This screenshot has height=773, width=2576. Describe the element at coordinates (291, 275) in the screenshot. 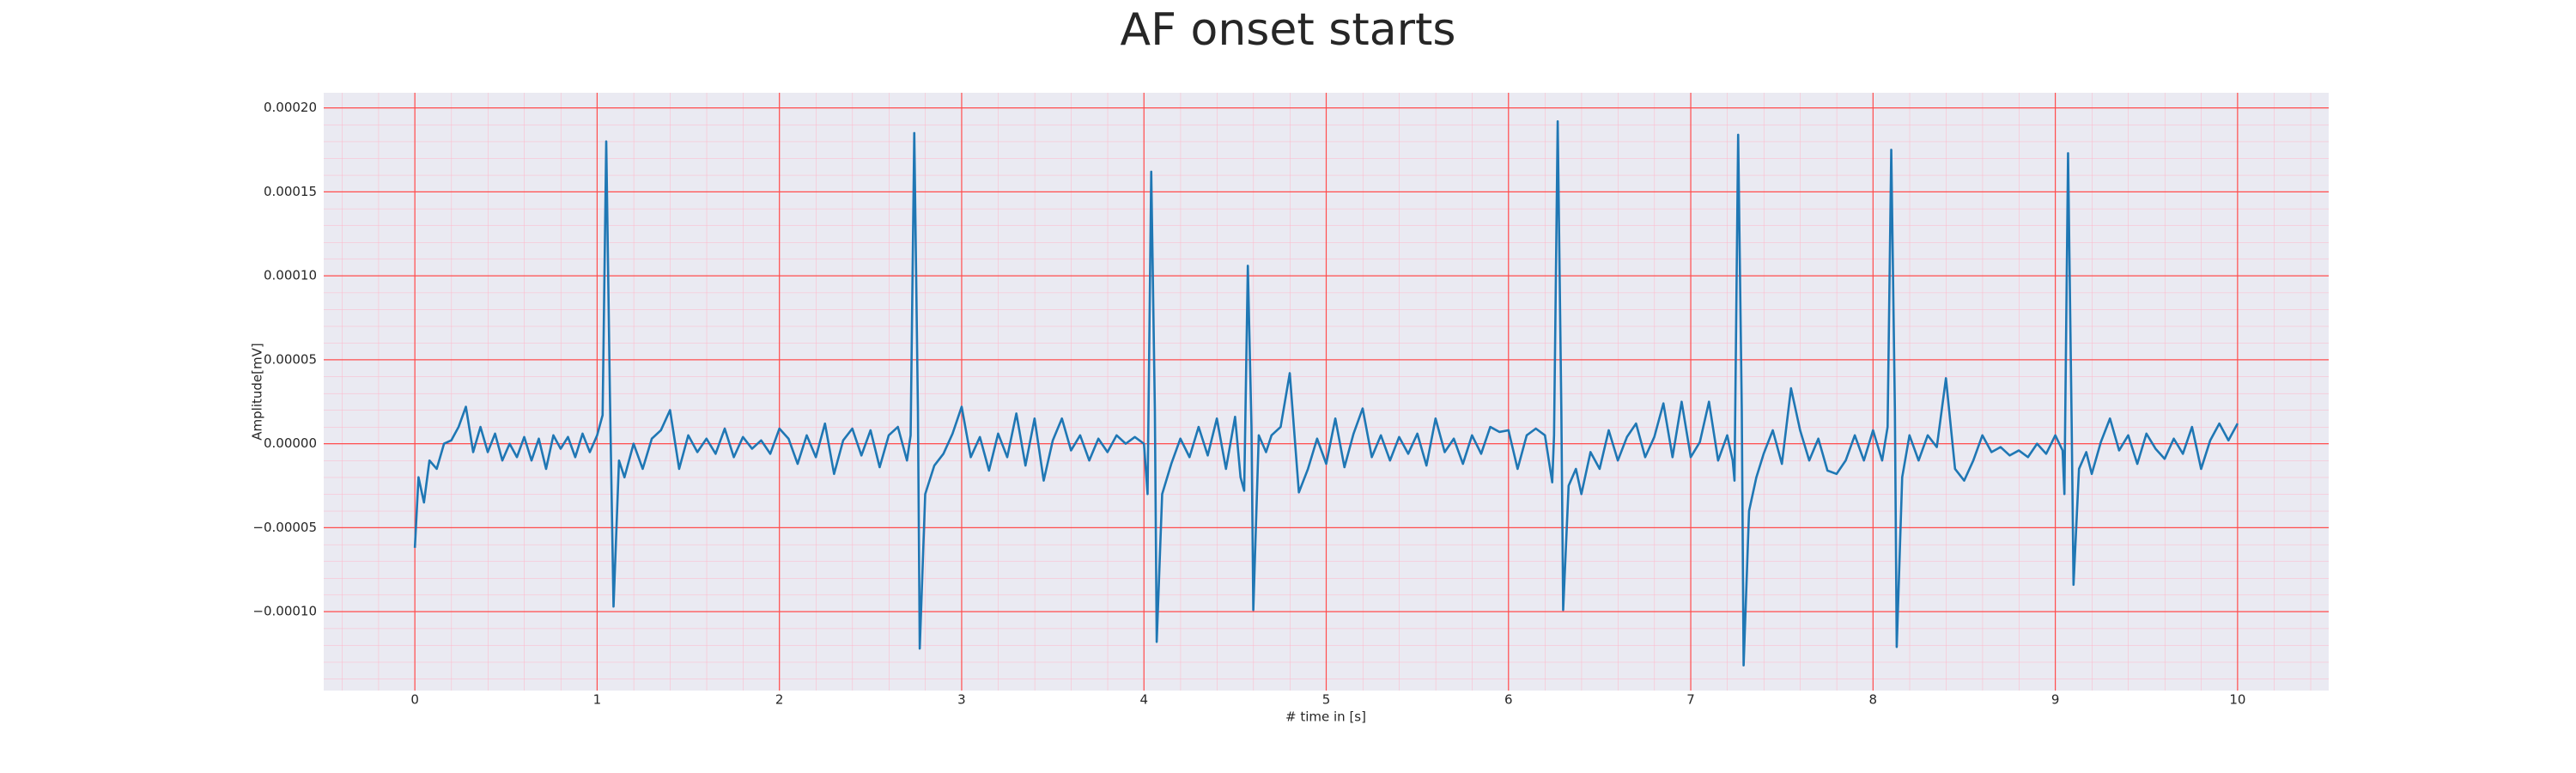

I see `y-tick-label: 0.00010` at that location.